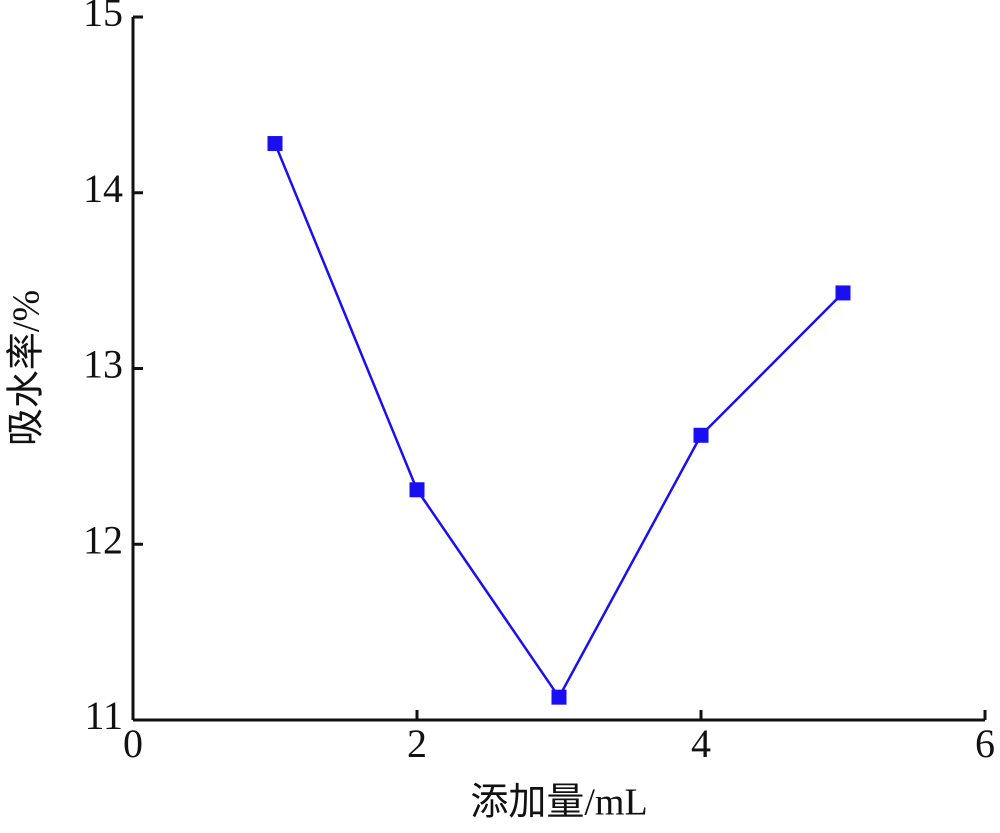 The height and width of the screenshot is (833, 1000). I want to click on y-tick-label: 14, so click(103, 188).